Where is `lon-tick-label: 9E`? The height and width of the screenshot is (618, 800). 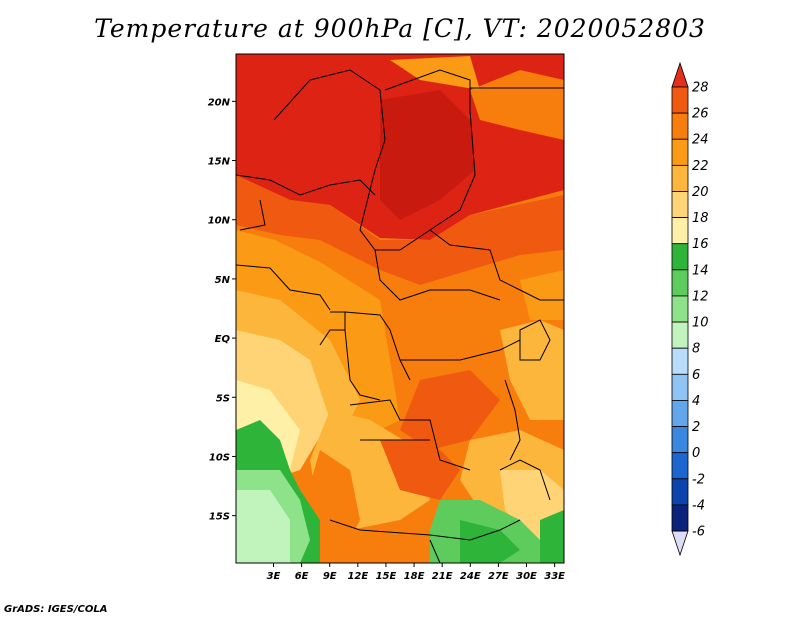
lon-tick-label: 9E is located at coordinates (330, 576).